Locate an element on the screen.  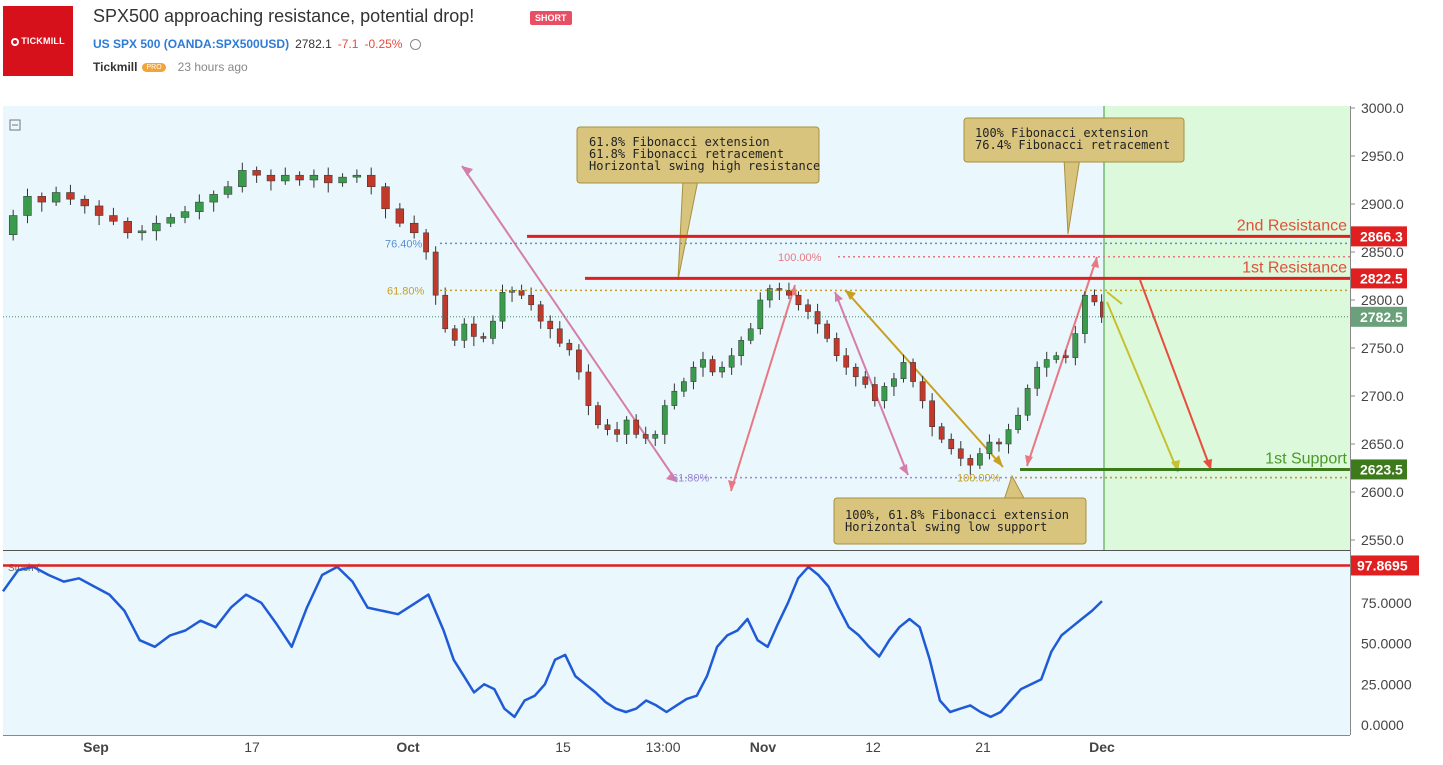
time-tick-label: 15 is located at coordinates (563, 747).